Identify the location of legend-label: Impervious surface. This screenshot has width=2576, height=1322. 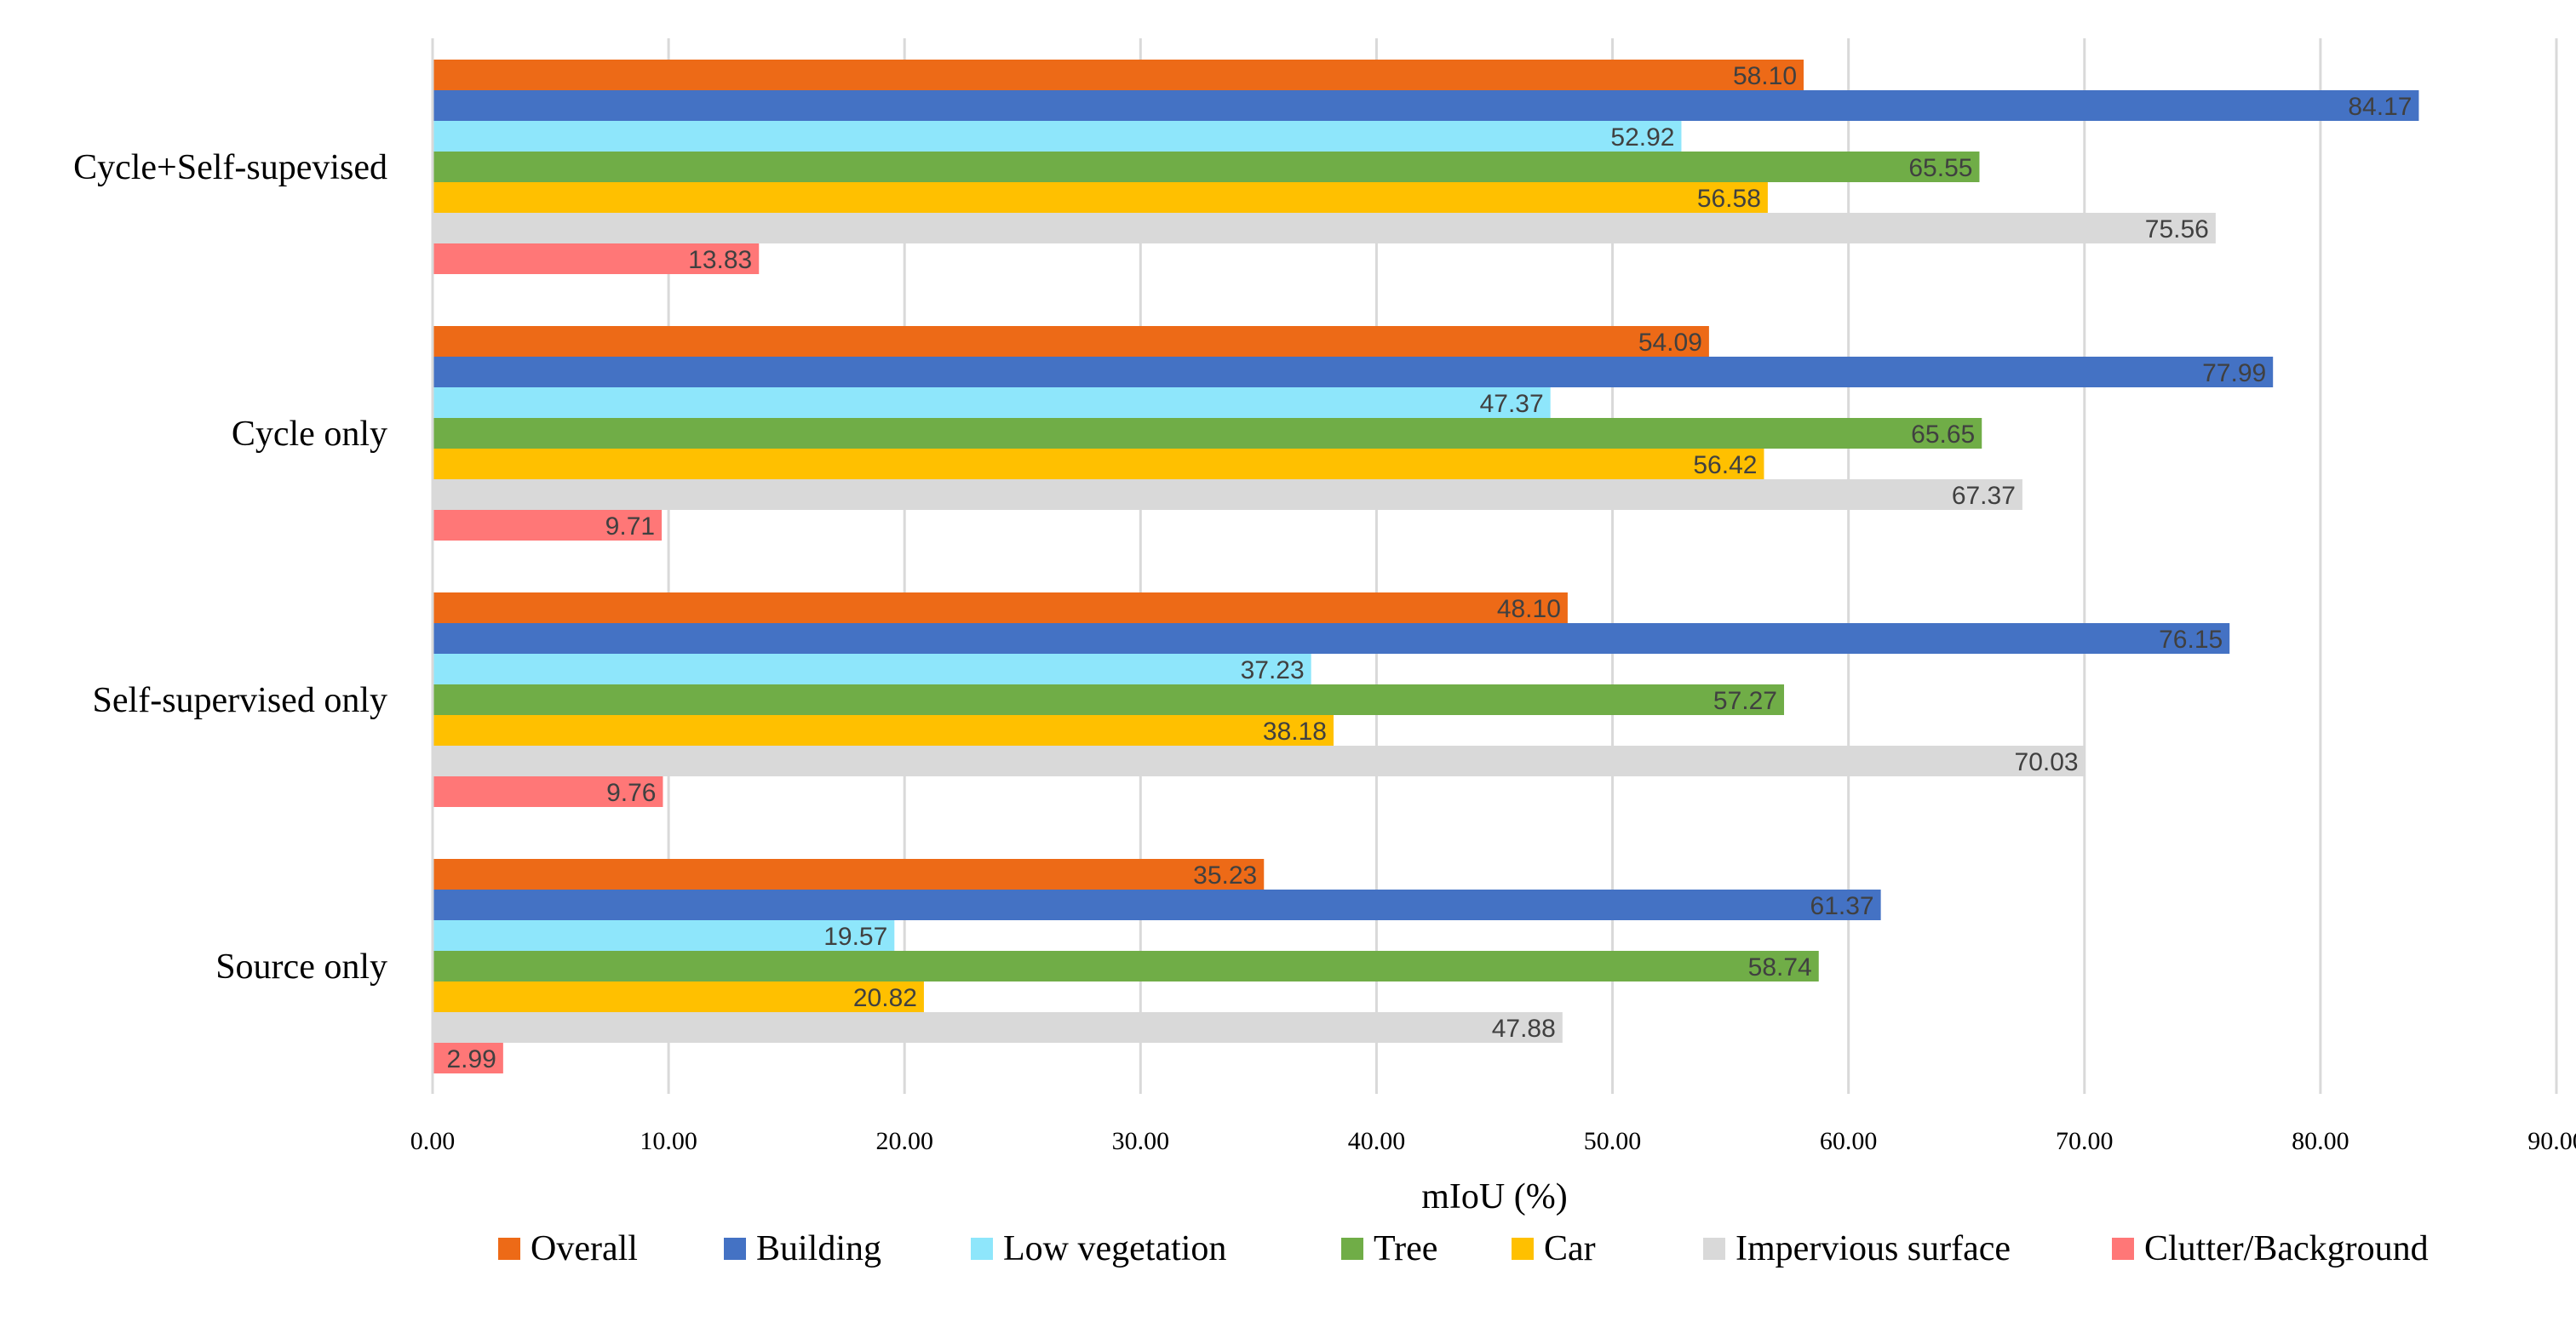
(1873, 1248).